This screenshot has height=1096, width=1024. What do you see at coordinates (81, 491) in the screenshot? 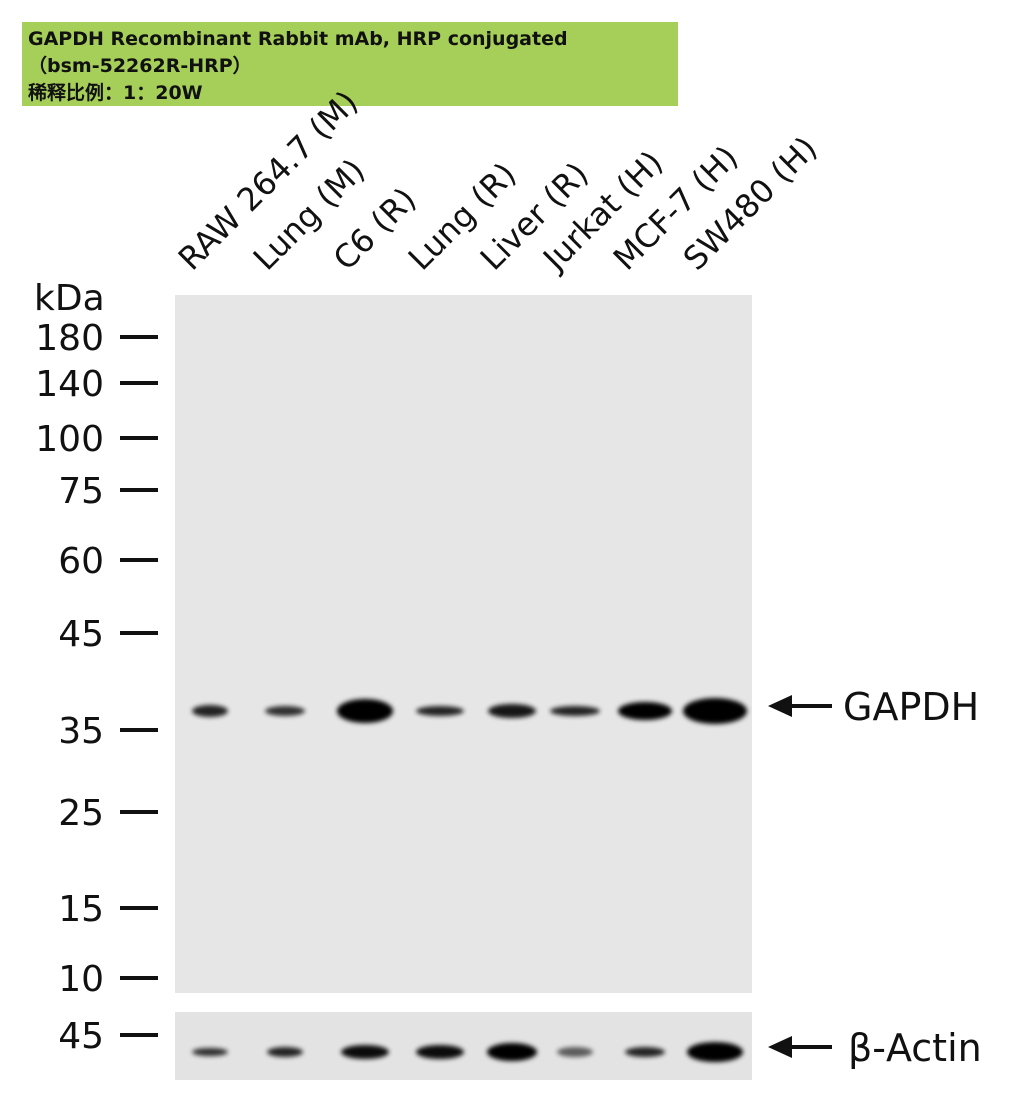
I see `marker-label: 75` at bounding box center [81, 491].